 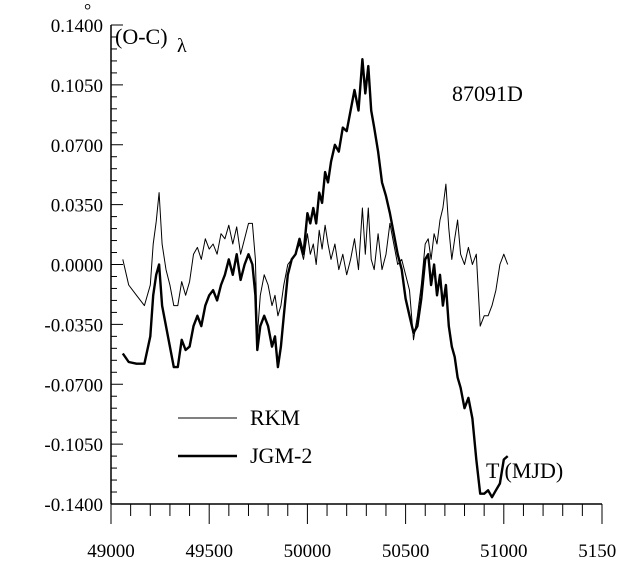 I want to click on x-tick-label: 51000, so click(x=504, y=551).